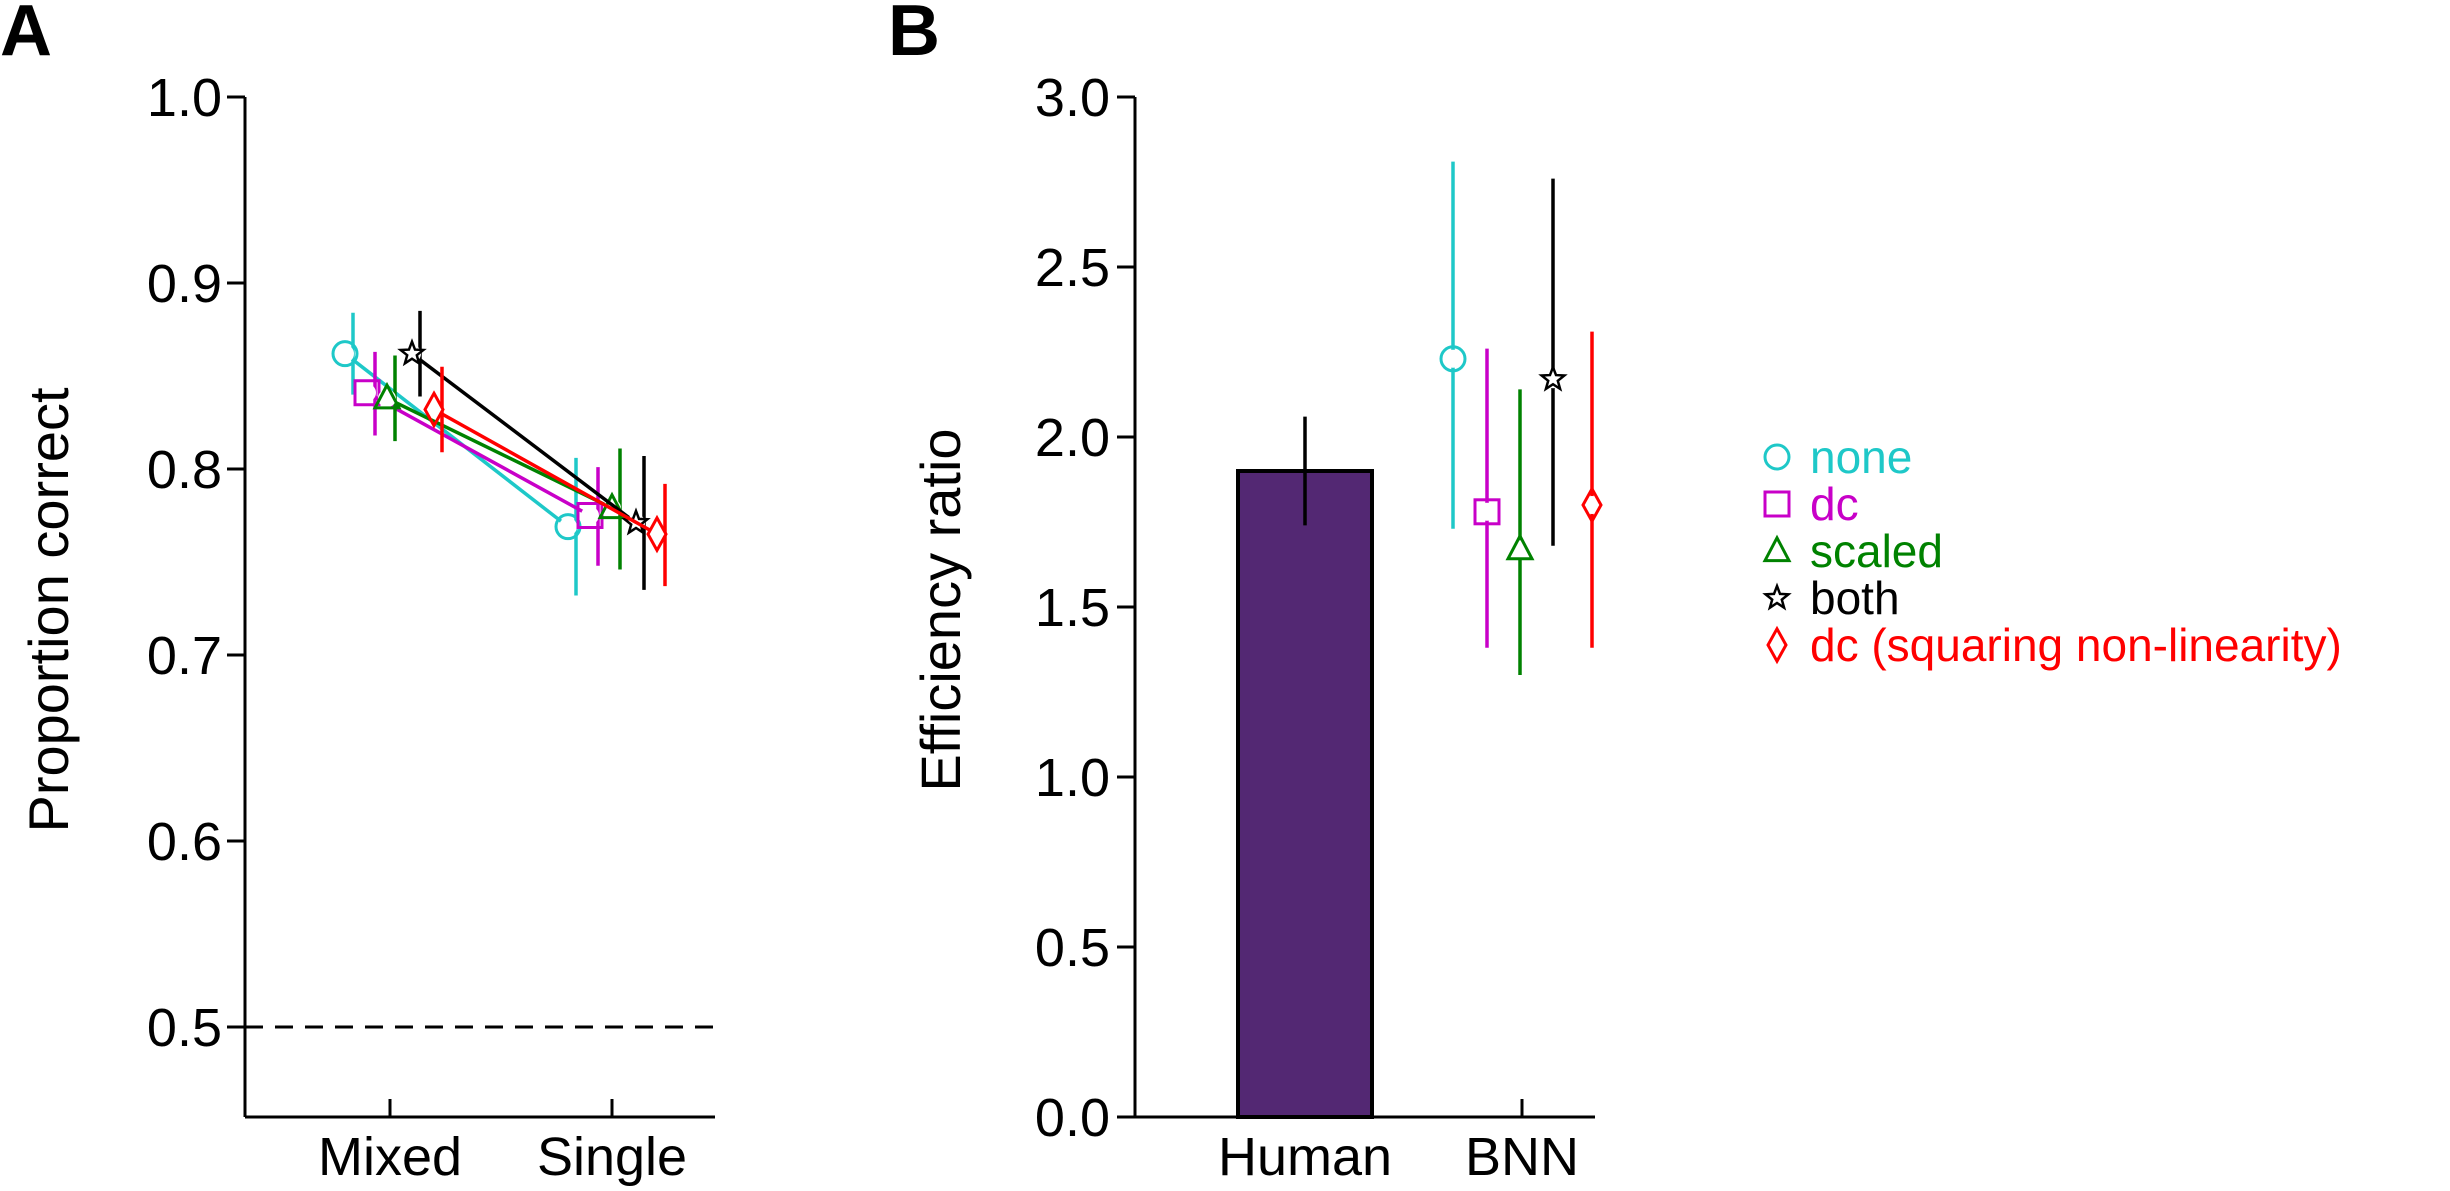  Describe the element at coordinates (1072, 608) in the screenshot. I see `panel-b-y-tick-label: 1.5` at that location.